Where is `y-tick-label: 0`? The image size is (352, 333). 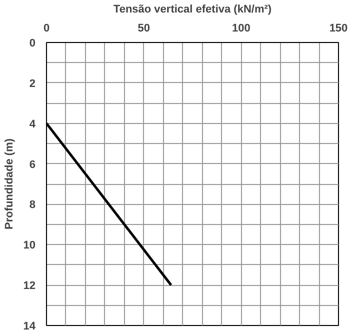
y-tick-label: 0 is located at coordinates (32, 44).